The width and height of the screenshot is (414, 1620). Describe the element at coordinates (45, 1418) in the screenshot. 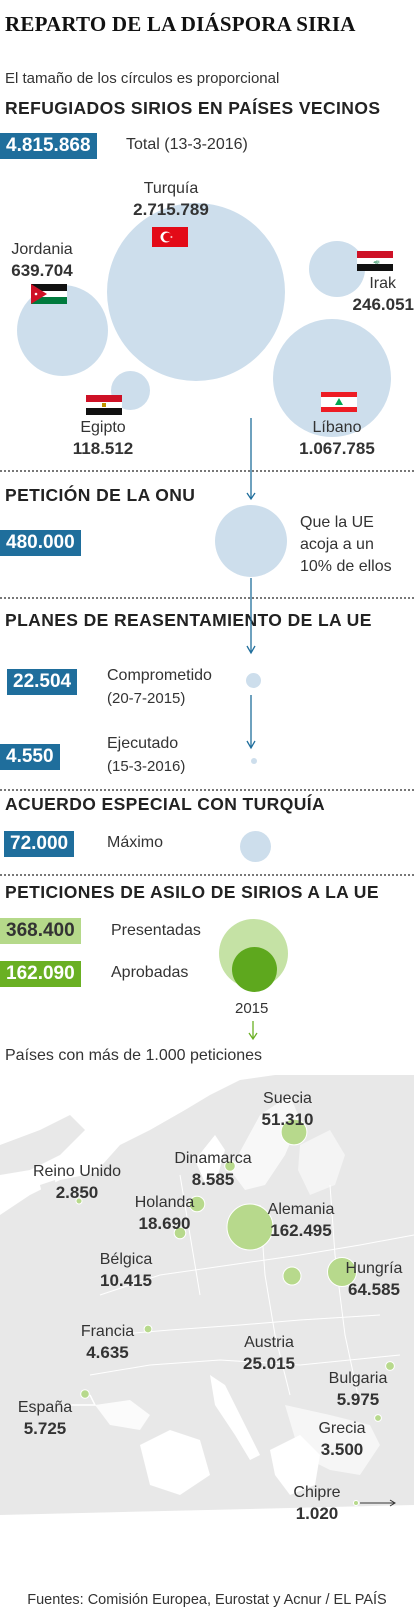

I see `label-espana: España 5.725` at that location.